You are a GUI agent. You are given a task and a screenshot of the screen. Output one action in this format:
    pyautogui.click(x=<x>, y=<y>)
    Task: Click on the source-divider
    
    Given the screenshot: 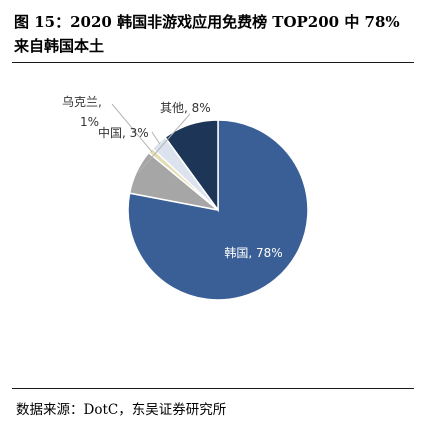 What is the action you would take?
    pyautogui.click(x=213, y=388)
    